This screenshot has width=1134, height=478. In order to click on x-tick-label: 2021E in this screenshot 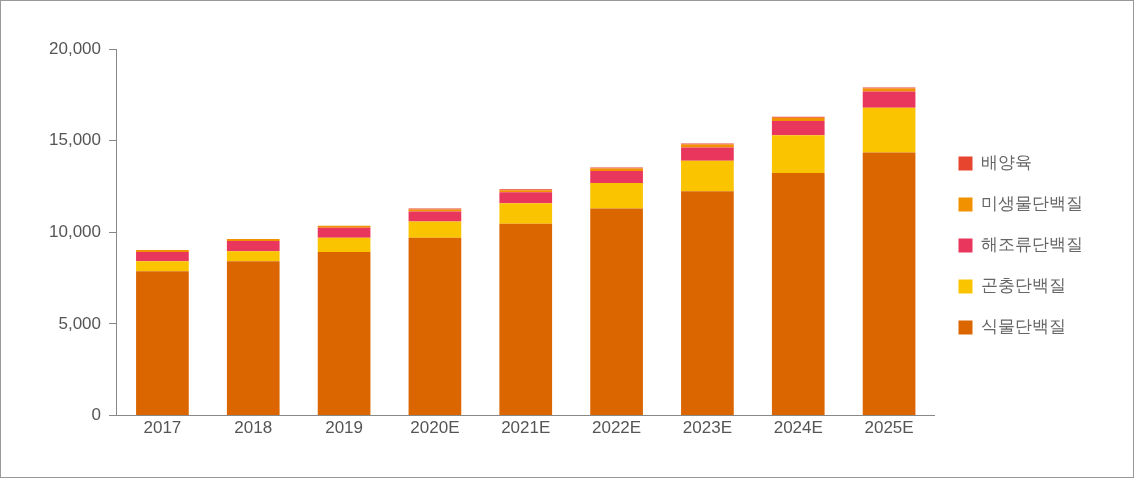, I will do `click(526, 428)`.